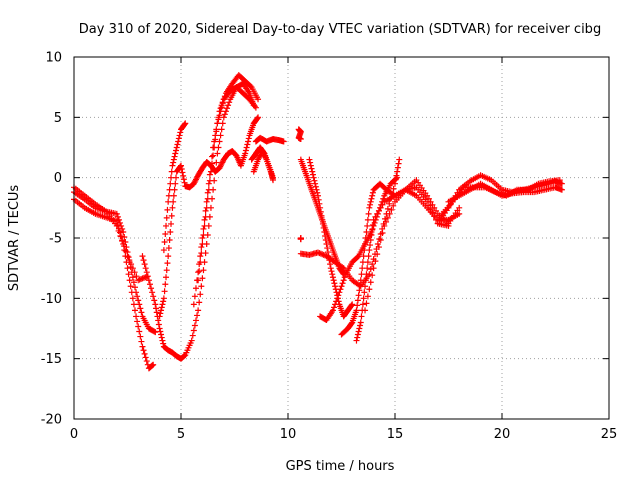  I want to click on x-tick-label: 15, so click(395, 434).